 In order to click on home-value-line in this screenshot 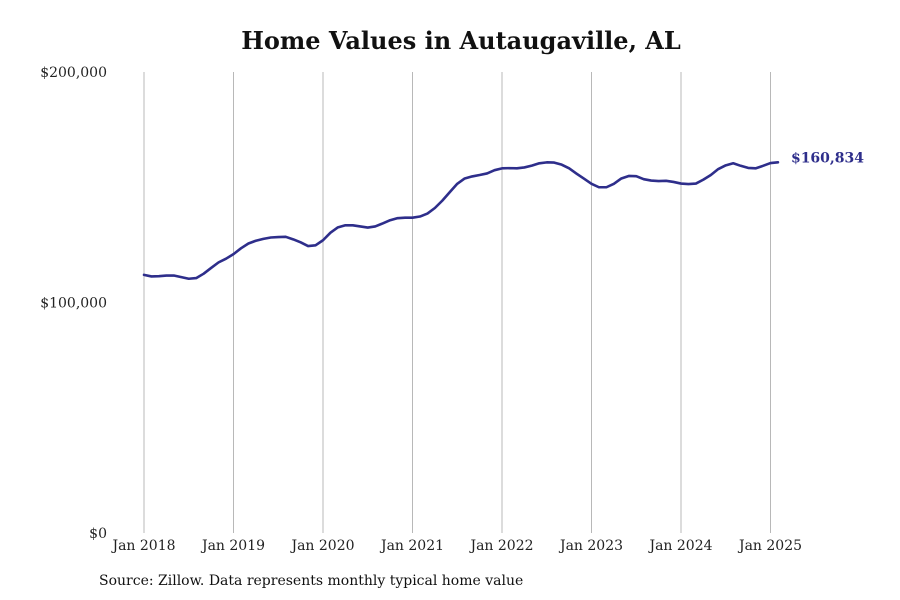, I will do `click(461, 220)`.